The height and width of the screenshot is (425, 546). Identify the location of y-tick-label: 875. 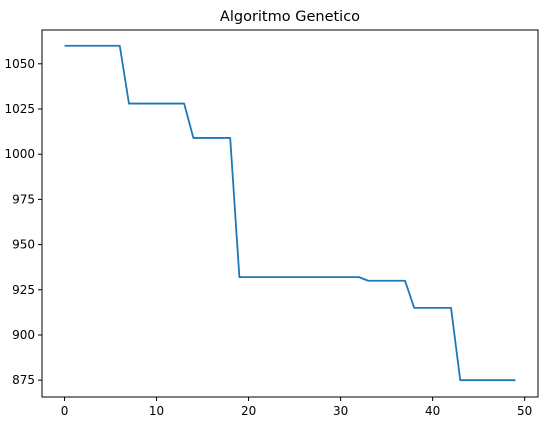
(23, 380).